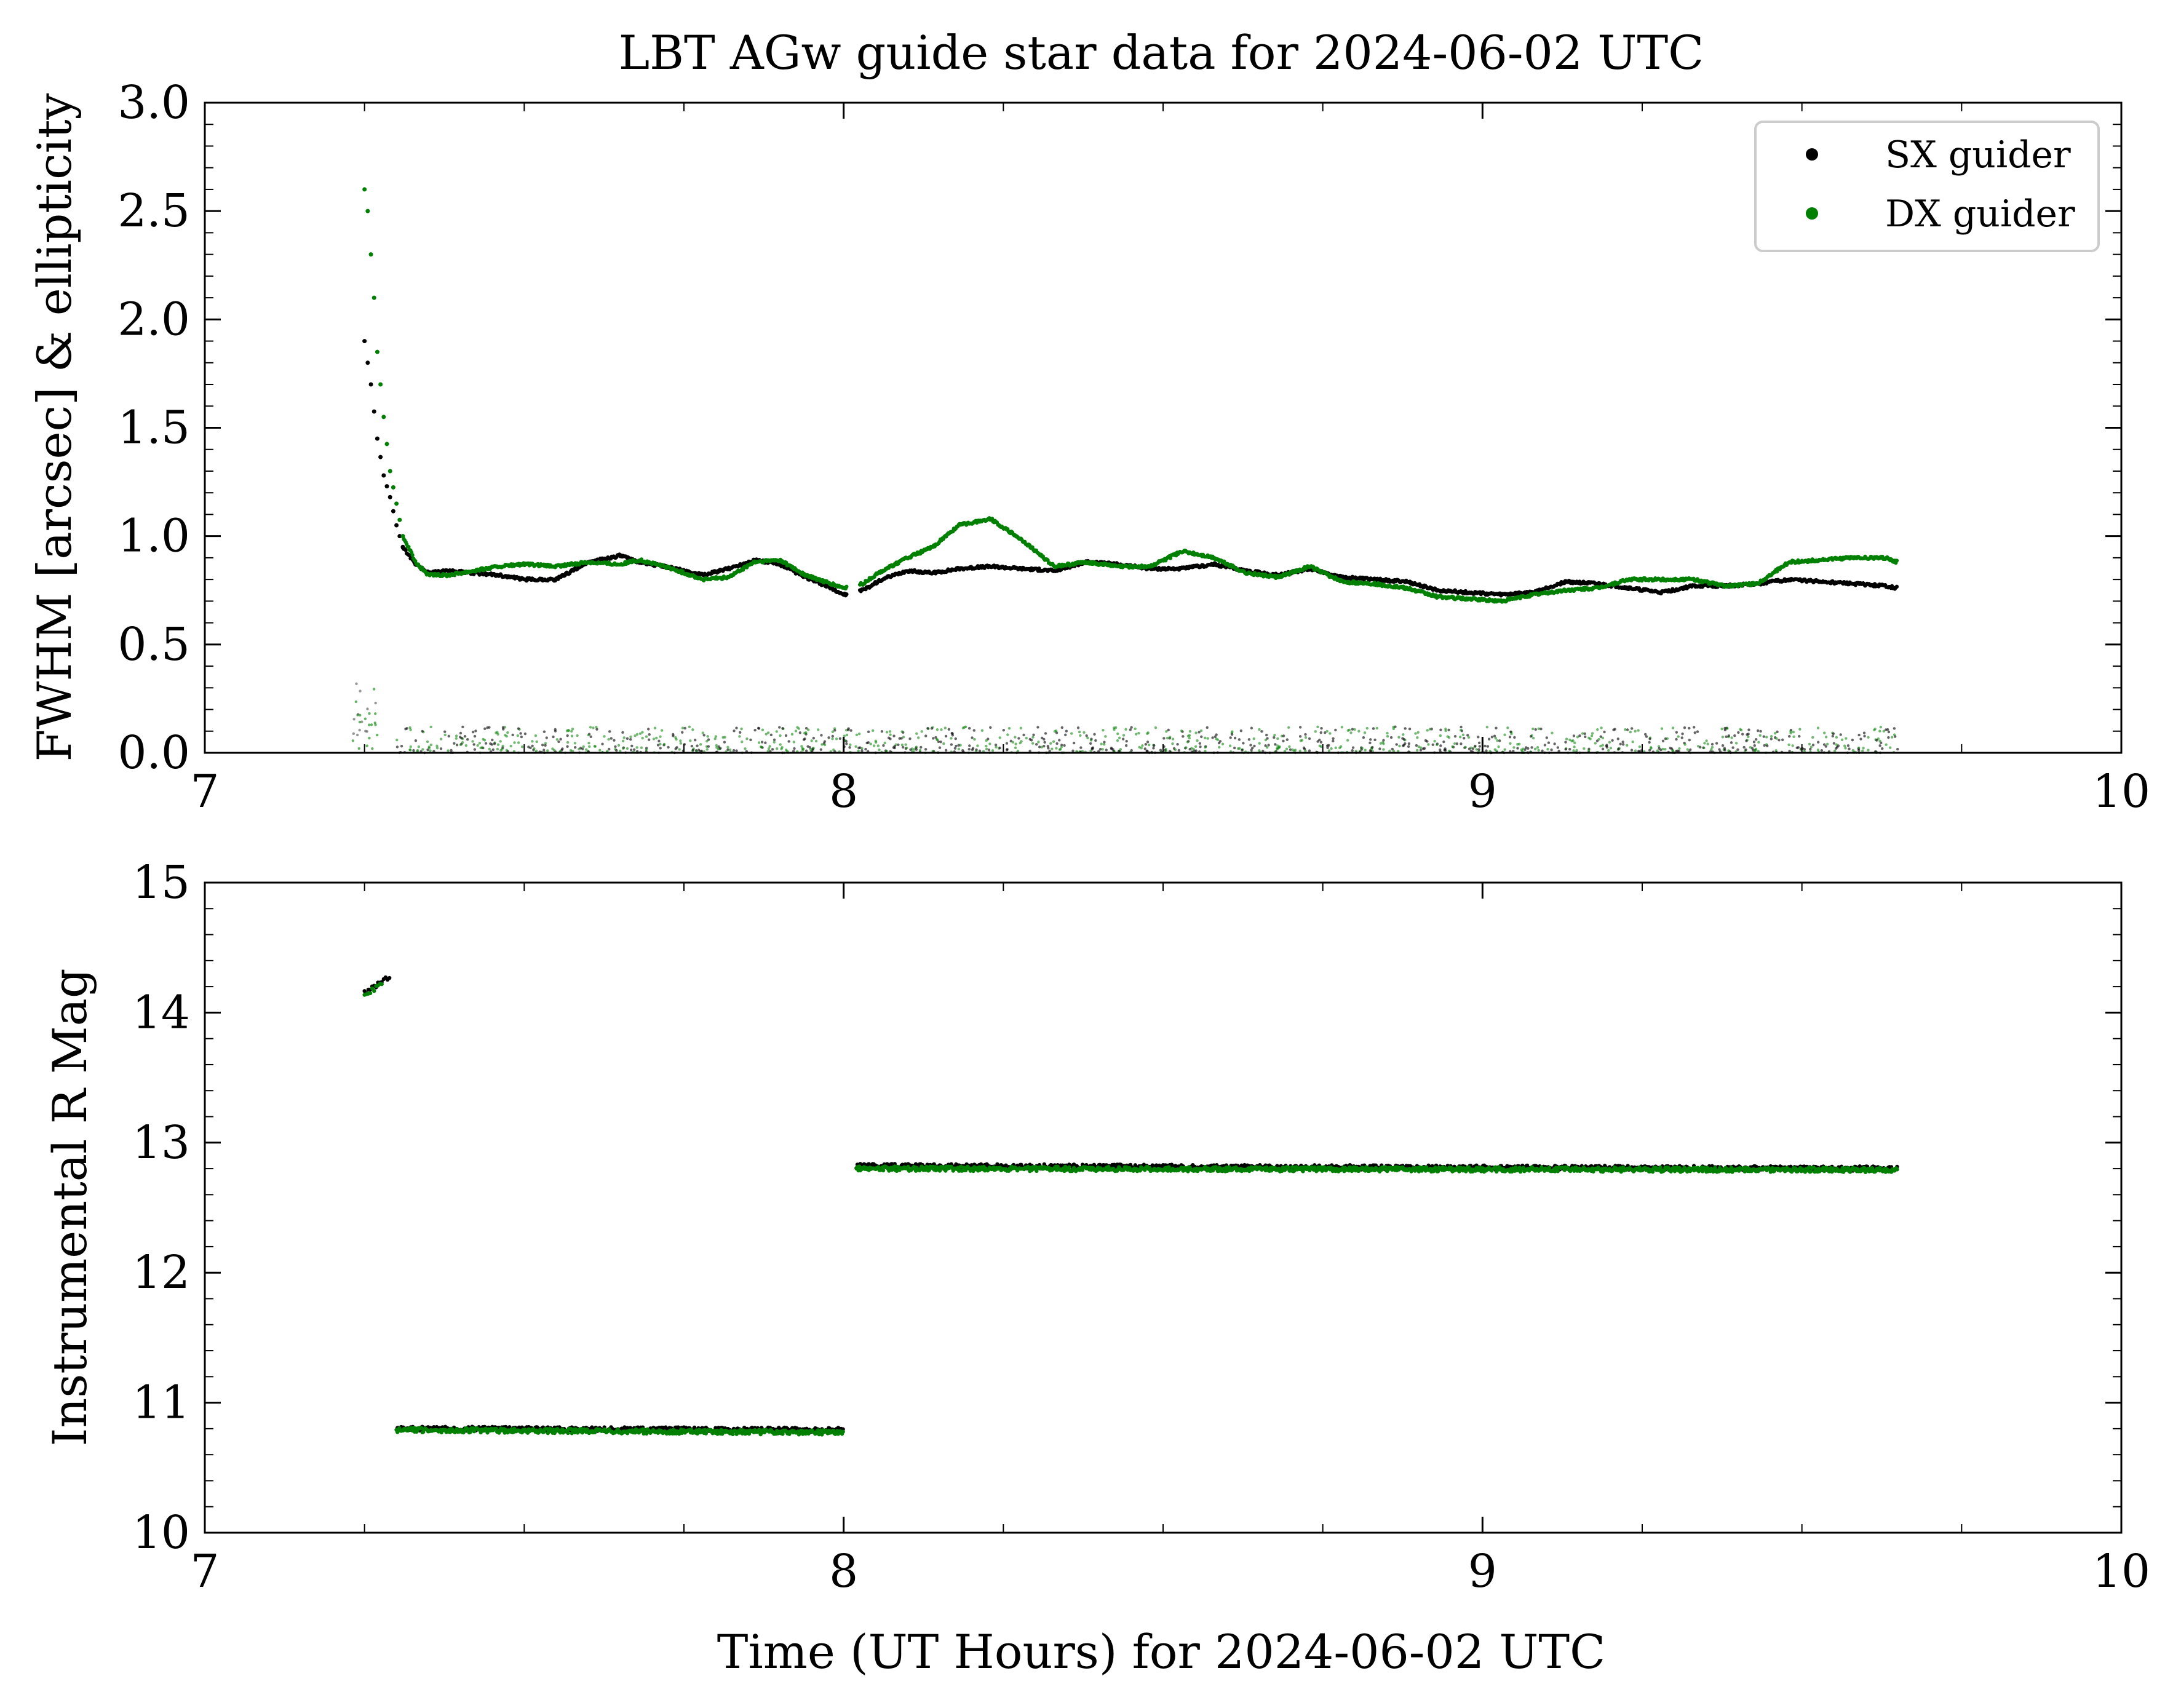  I want to click on legend: SX guider DX guider, so click(1927, 186).